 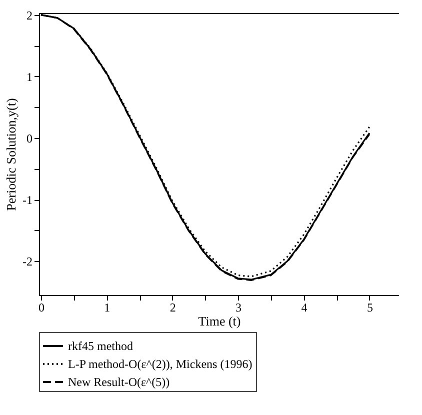 What do you see at coordinates (160, 364) in the screenshot?
I see `legend-label: L-P method-O(ε^(2)), Mickens (1996)` at bounding box center [160, 364].